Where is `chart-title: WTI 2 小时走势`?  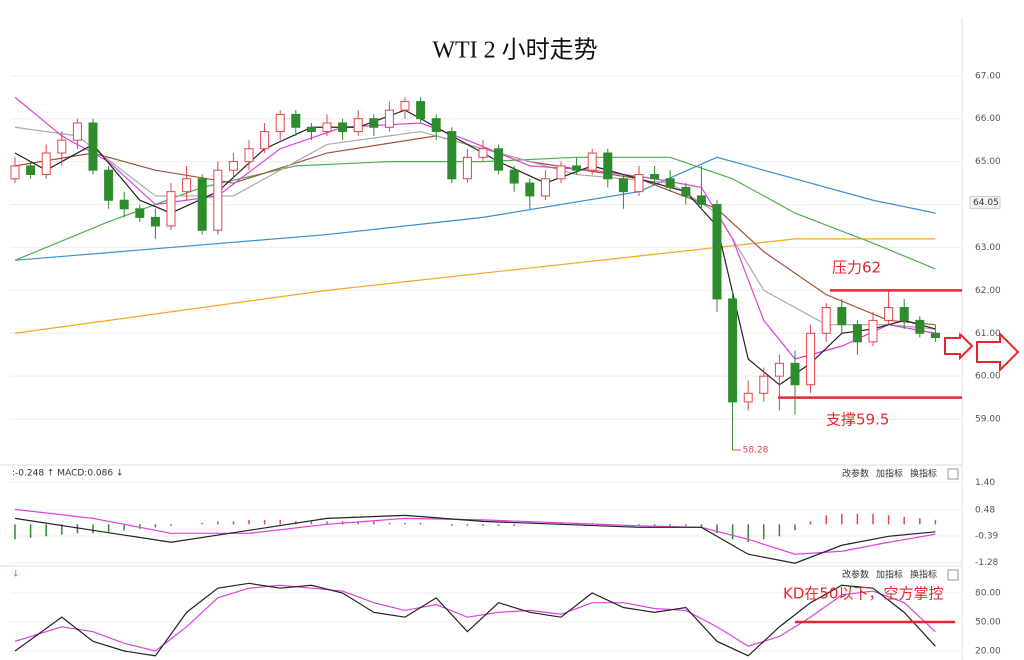
chart-title: WTI 2 小时走势 is located at coordinates (514, 50).